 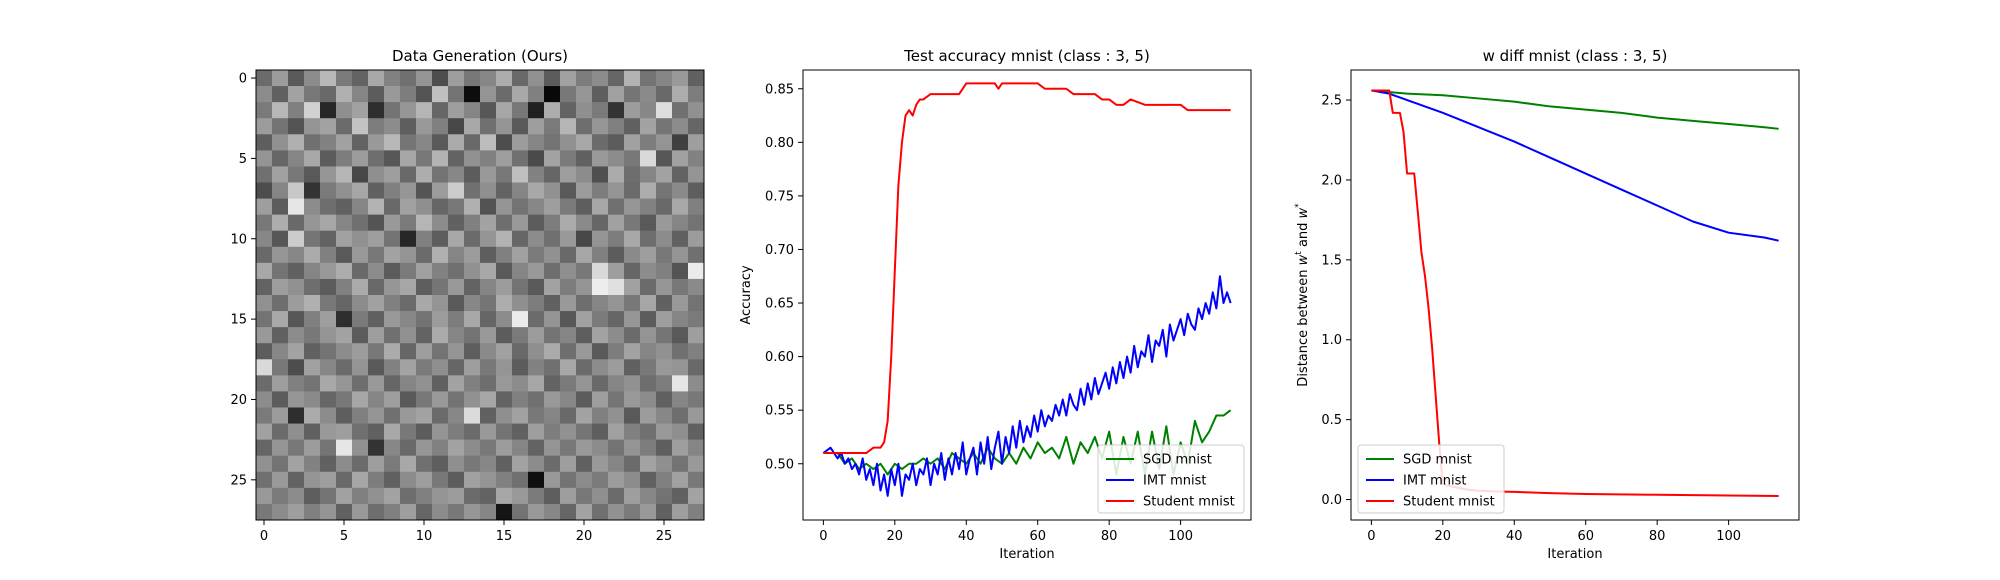 I want to click on series-line-imt-mnist, so click(x=1575, y=165).